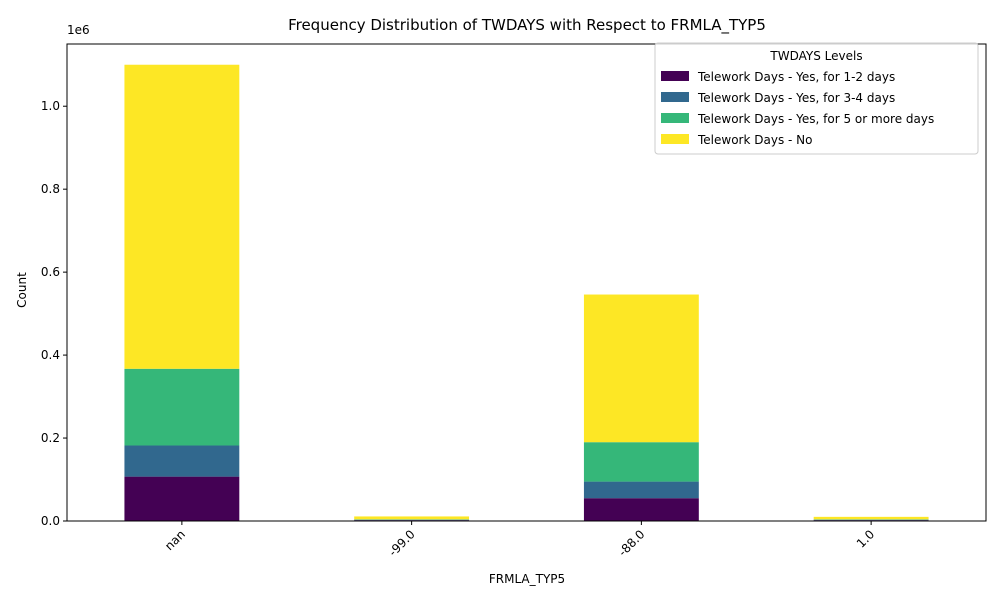  Describe the element at coordinates (22, 290) in the screenshot. I see `y-axis-label: Count` at that location.